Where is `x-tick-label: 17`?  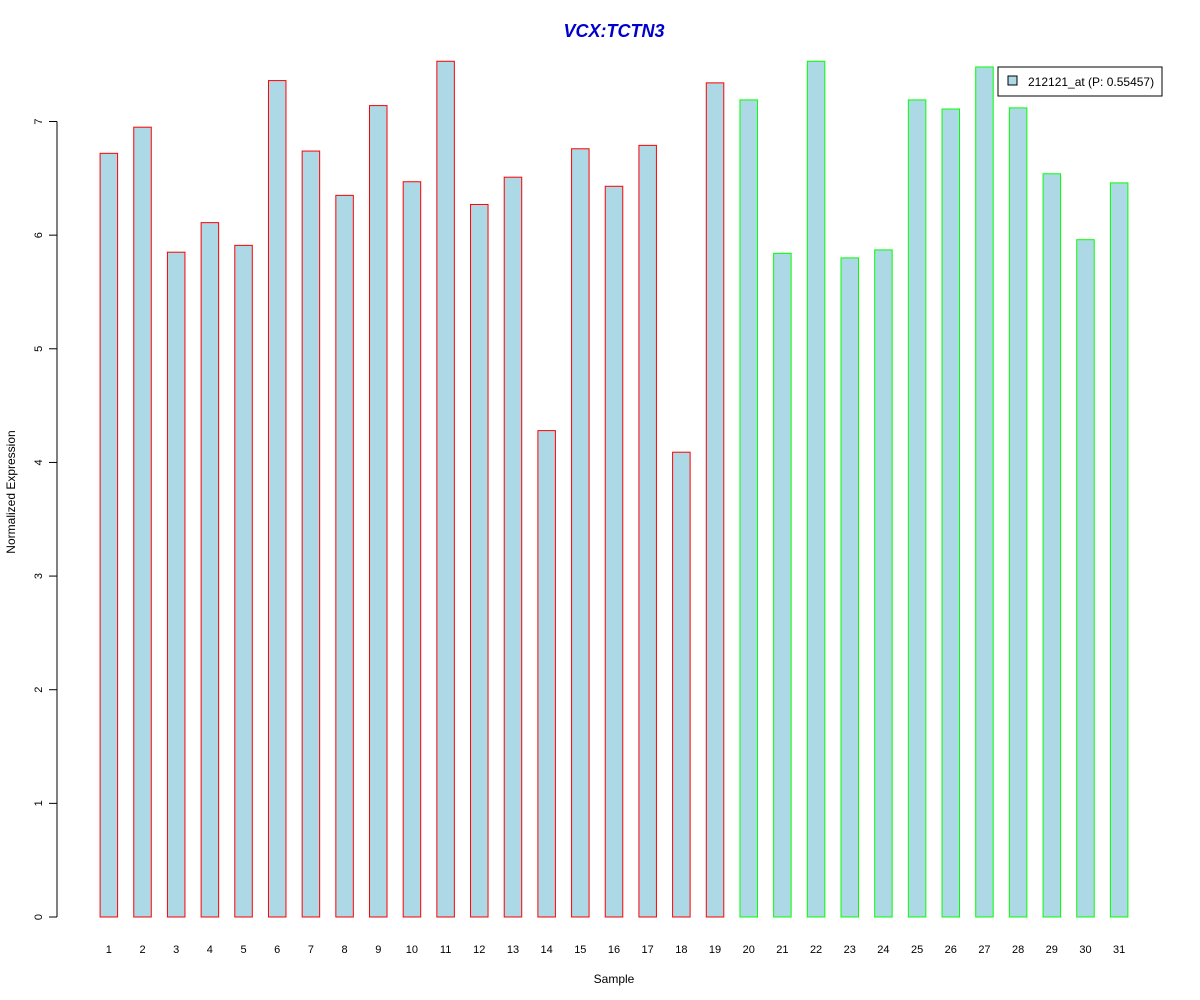 x-tick-label: 17 is located at coordinates (648, 950).